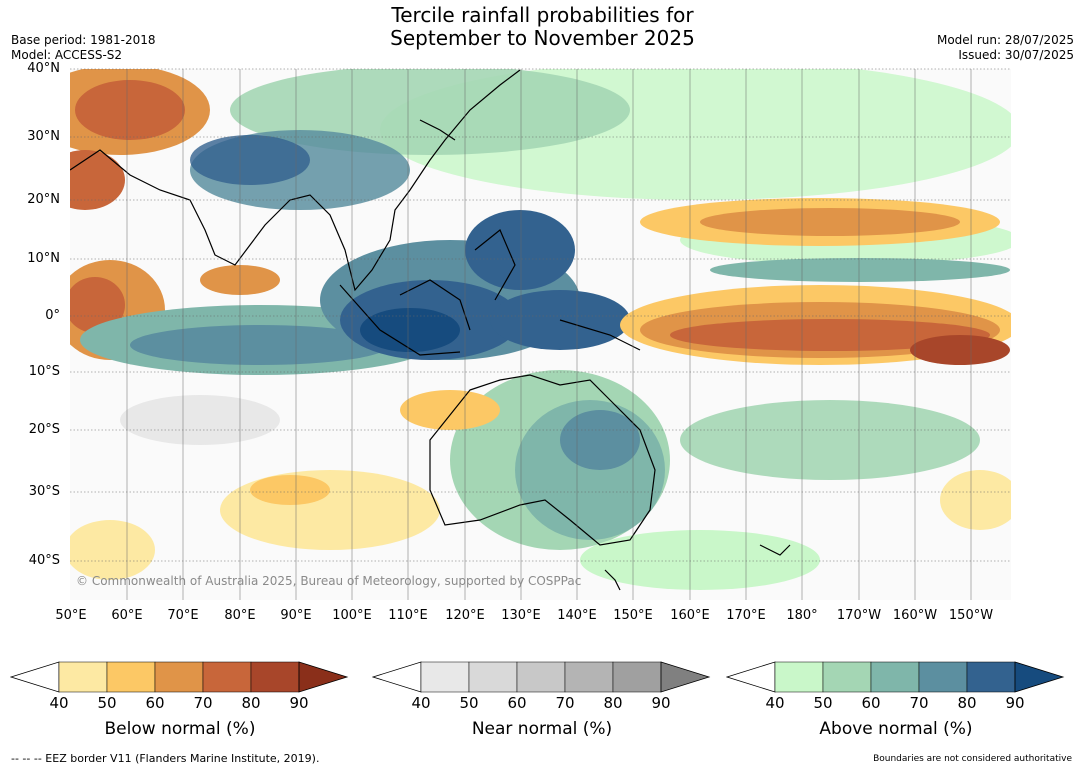 This screenshot has height=770, width=1085. I want to click on below-normal-colorbar, so click(179, 677).